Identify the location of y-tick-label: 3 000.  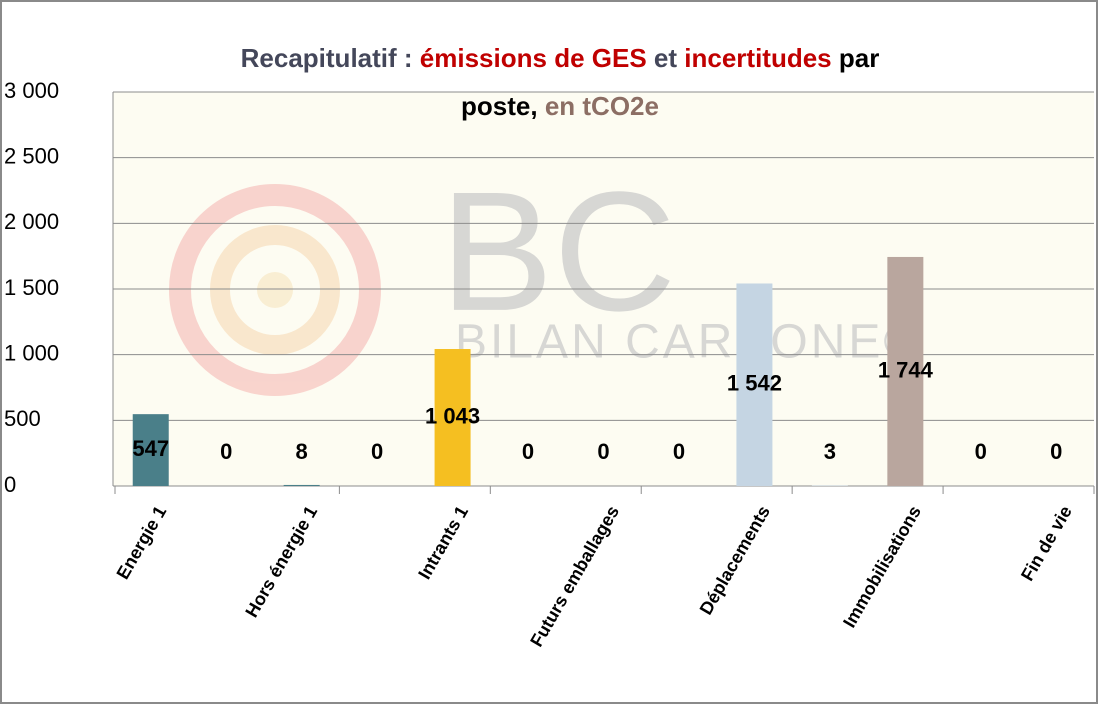
(31, 90).